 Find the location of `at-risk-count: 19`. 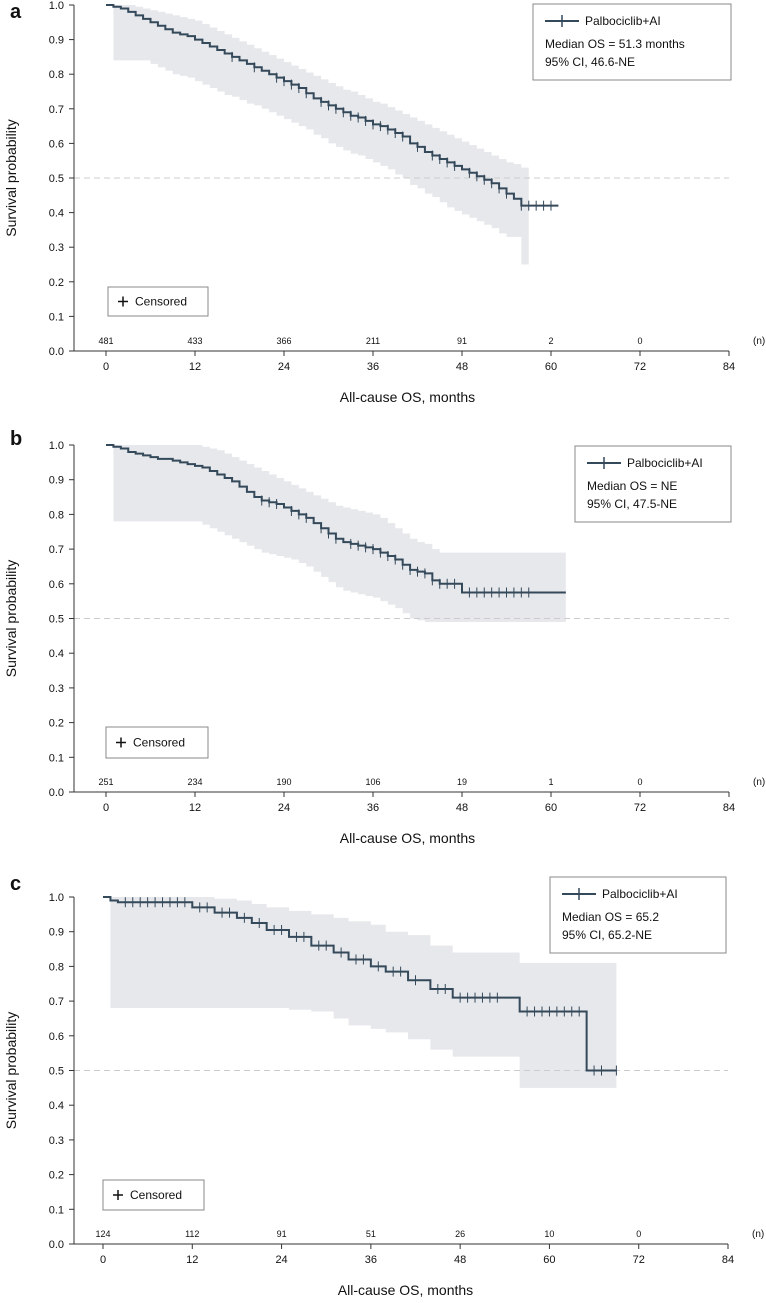

at-risk-count: 19 is located at coordinates (462, 782).